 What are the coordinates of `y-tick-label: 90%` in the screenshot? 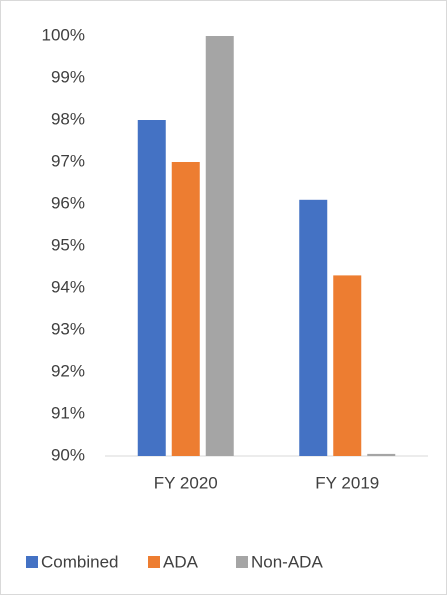 It's located at (68, 454).